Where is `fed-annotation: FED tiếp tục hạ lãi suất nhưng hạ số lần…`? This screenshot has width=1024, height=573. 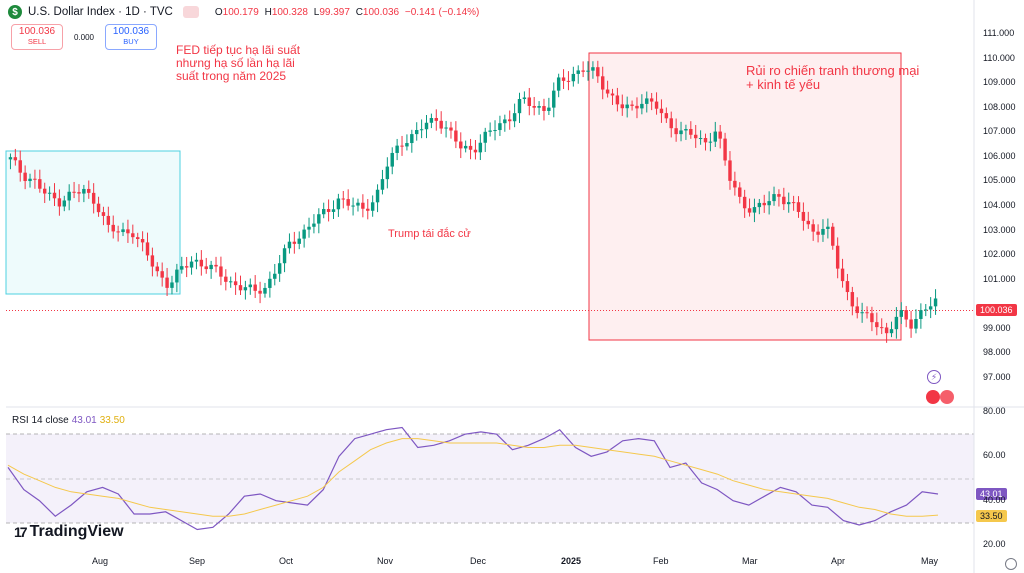 fed-annotation: FED tiếp tục hạ lãi suất nhưng hạ số lần… is located at coordinates (238, 63).